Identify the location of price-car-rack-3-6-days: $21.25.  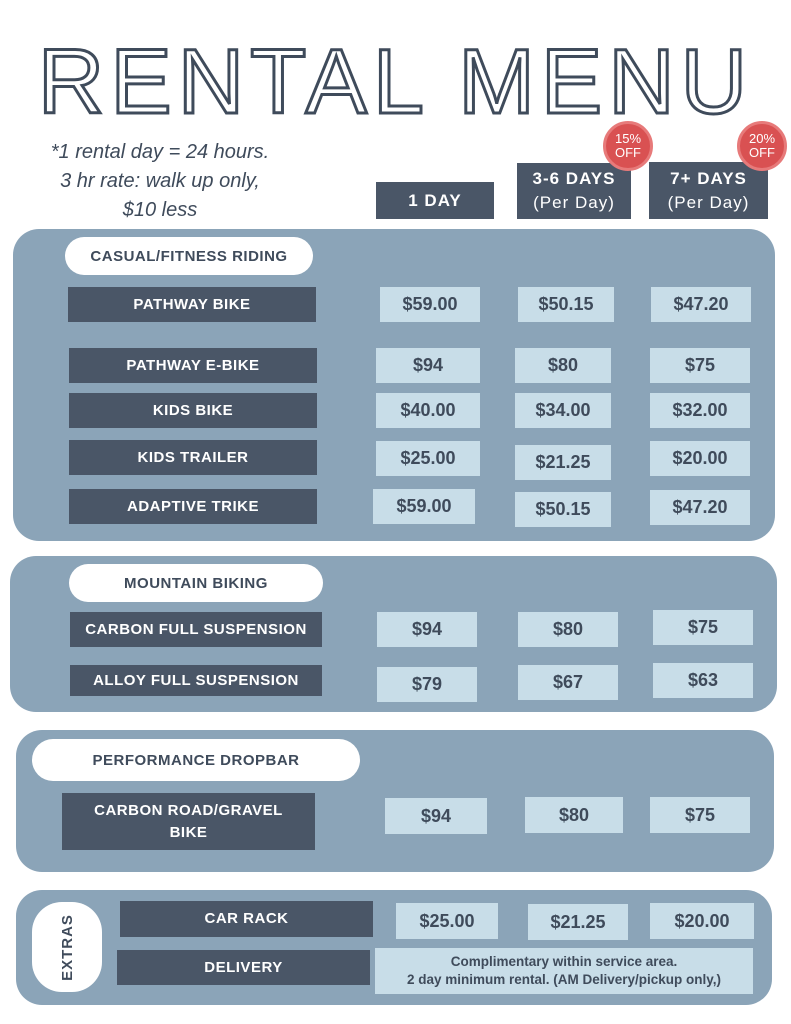
(578, 922).